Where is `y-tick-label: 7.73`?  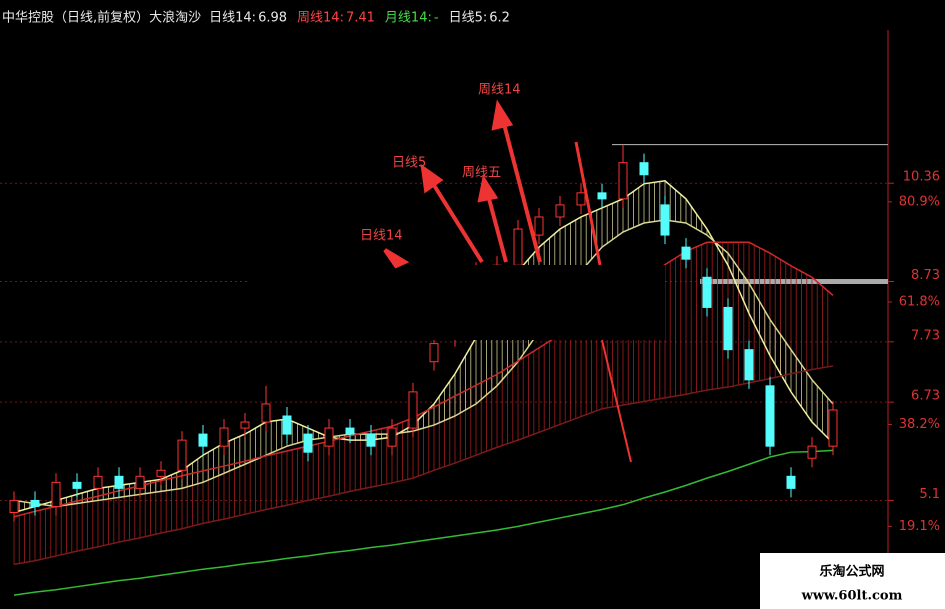 y-tick-label: 7.73 is located at coordinates (925, 335).